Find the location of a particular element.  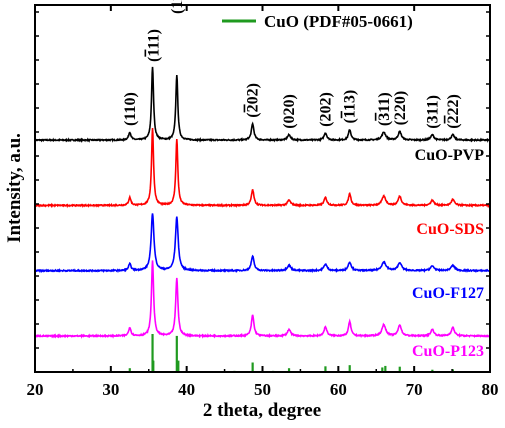

x-tick-label: 40 is located at coordinates (186, 389).